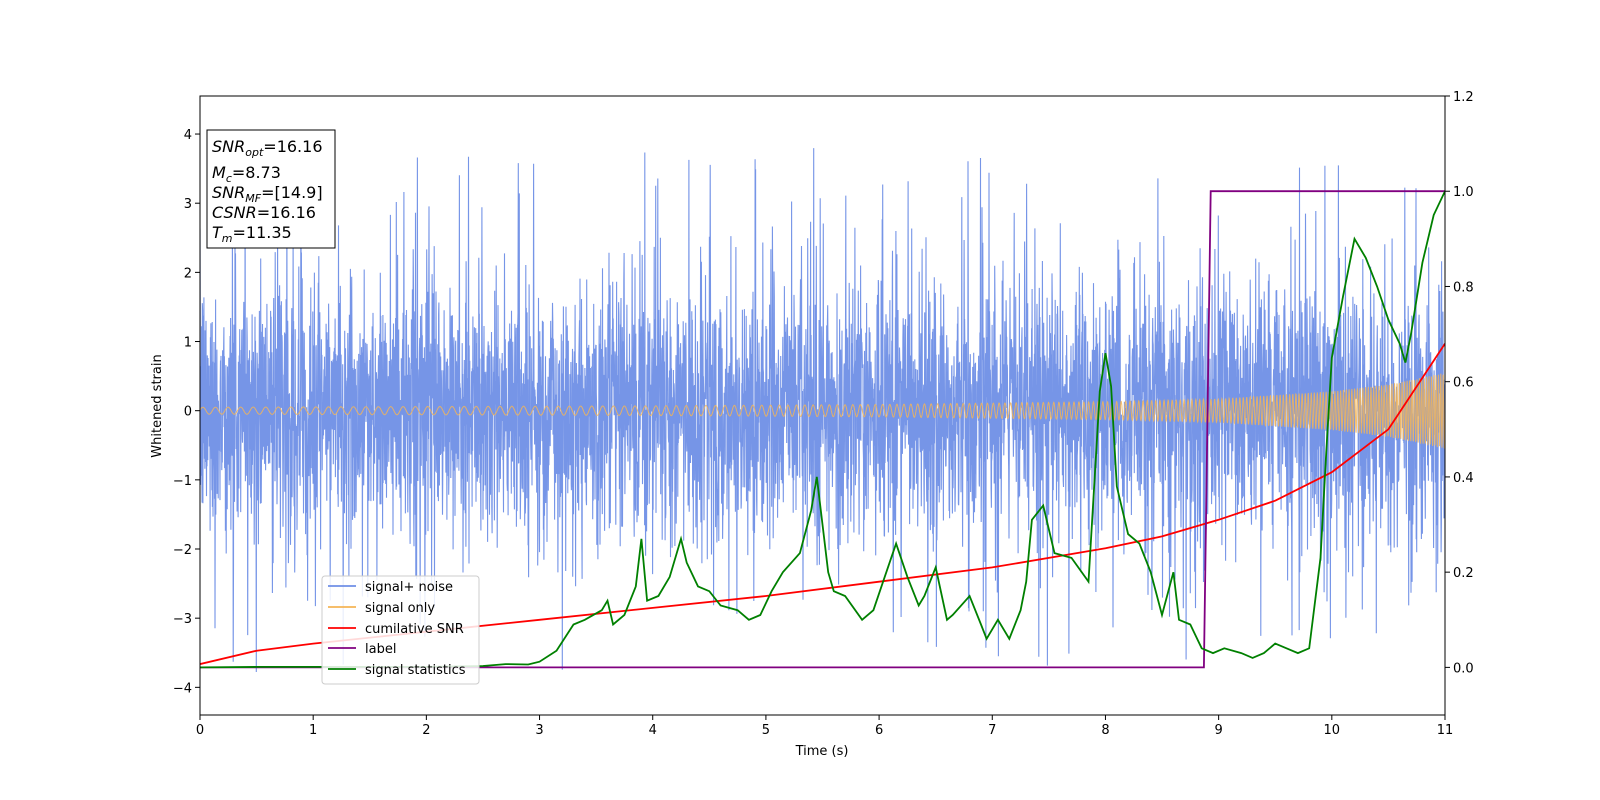 The image size is (1600, 800). What do you see at coordinates (766, 730) in the screenshot?
I see `x-tick-label: 5` at bounding box center [766, 730].